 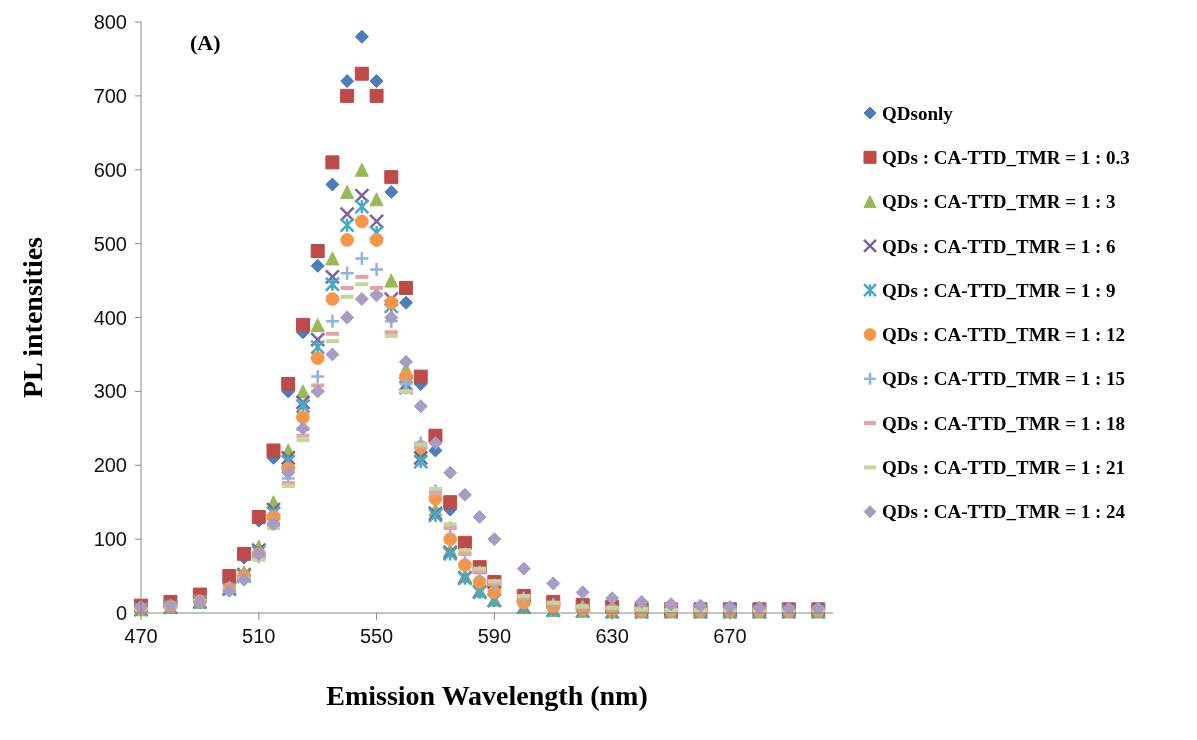 I want to click on legend-label: QDs : CA-TTD_TMR = 1 : 3, so click(x=999, y=202).